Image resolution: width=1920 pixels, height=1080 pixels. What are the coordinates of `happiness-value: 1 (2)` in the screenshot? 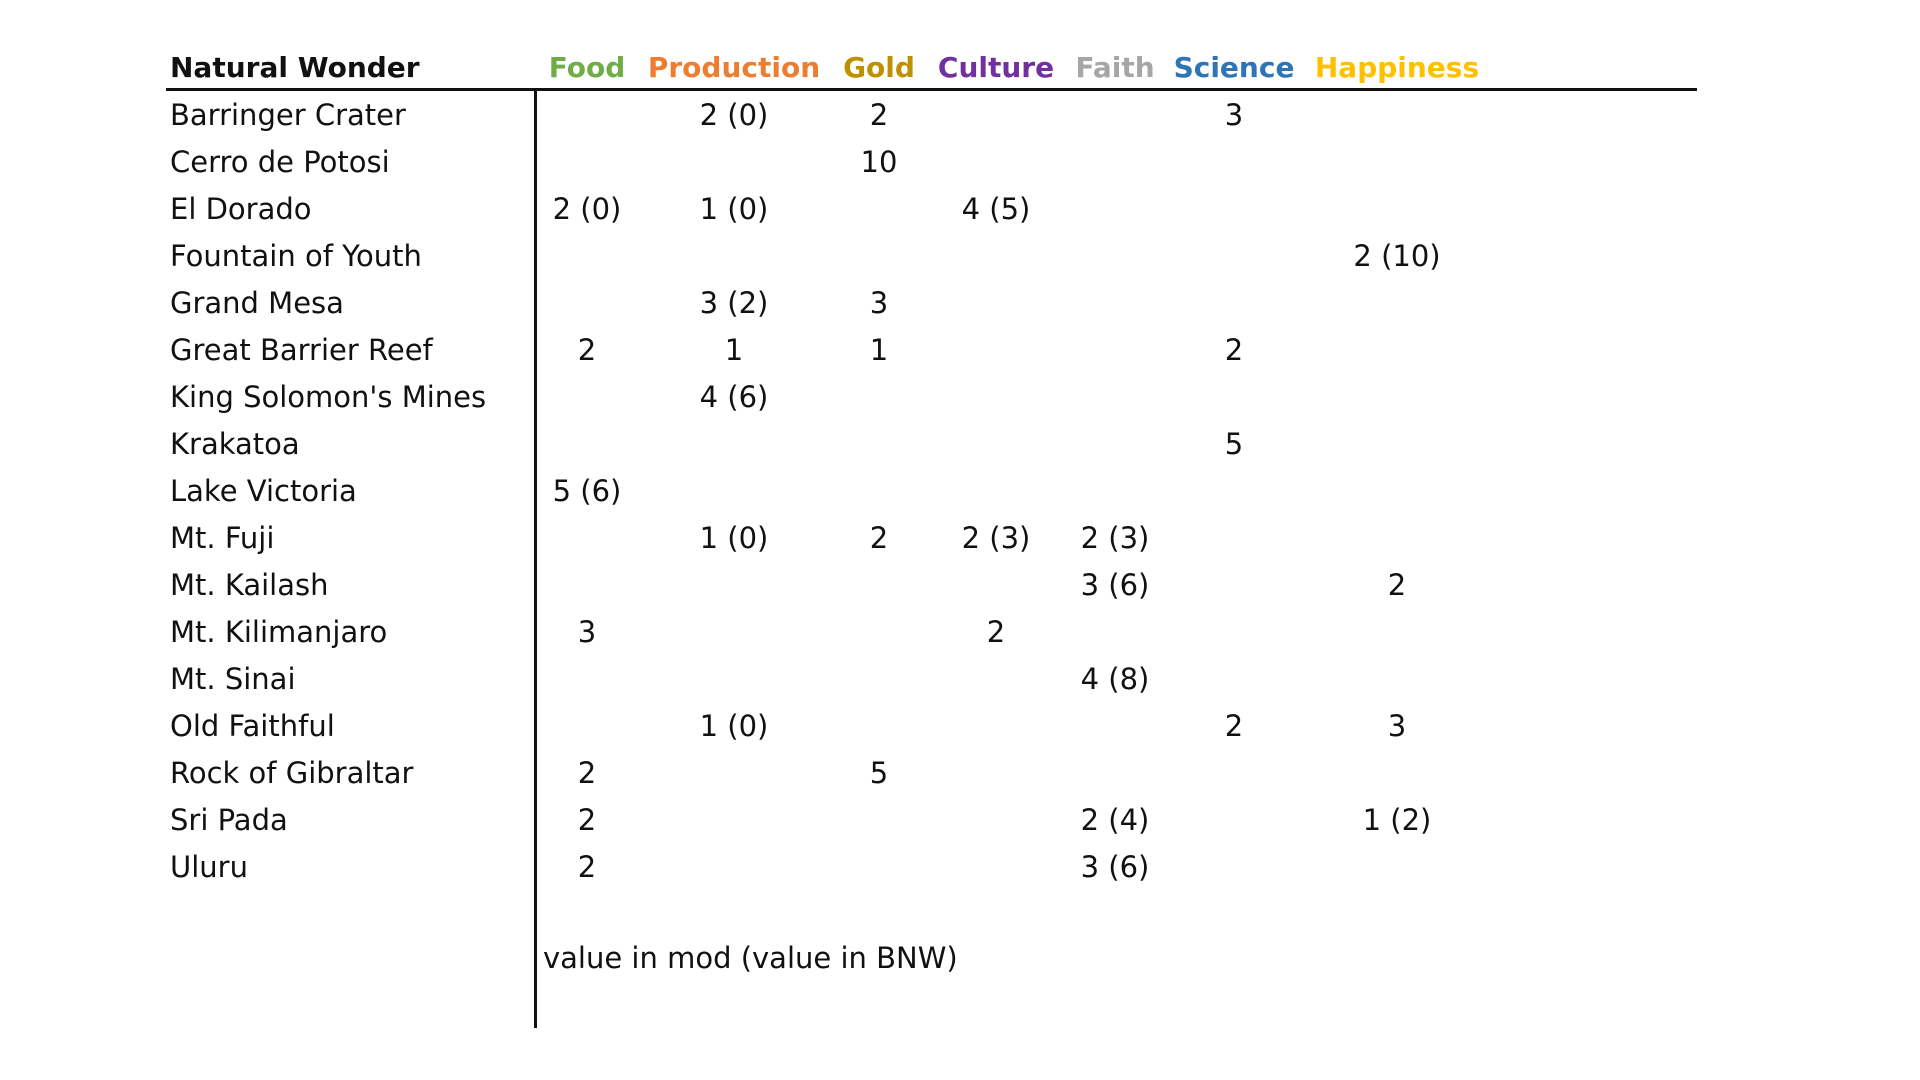 It's located at (1397, 820).